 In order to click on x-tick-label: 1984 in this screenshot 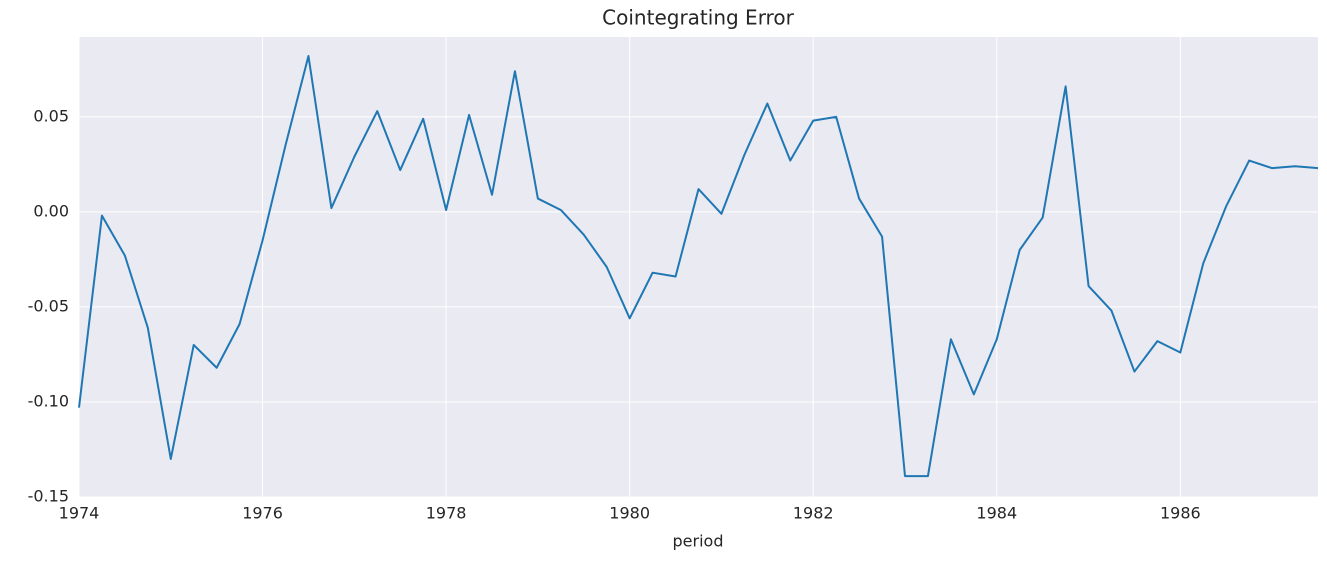, I will do `click(996, 513)`.